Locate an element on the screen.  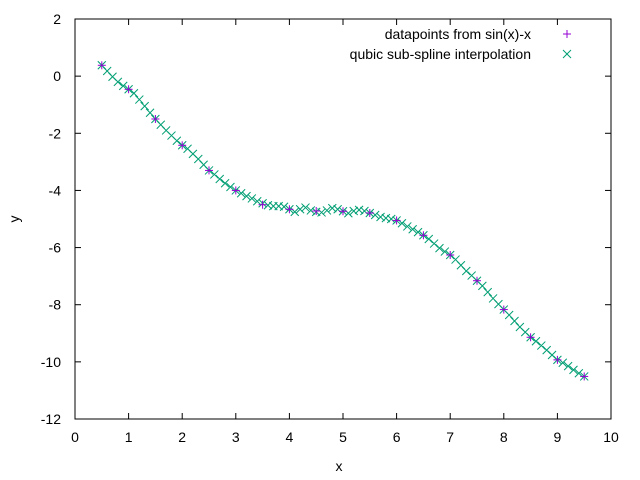
y-axis-label: y is located at coordinates (14, 219).